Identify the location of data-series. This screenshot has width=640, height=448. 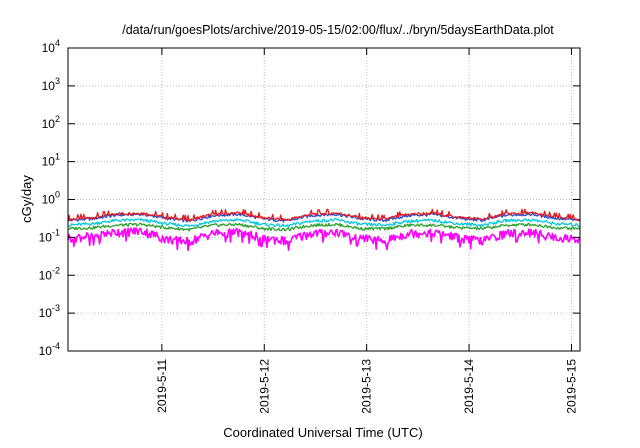
(324, 230).